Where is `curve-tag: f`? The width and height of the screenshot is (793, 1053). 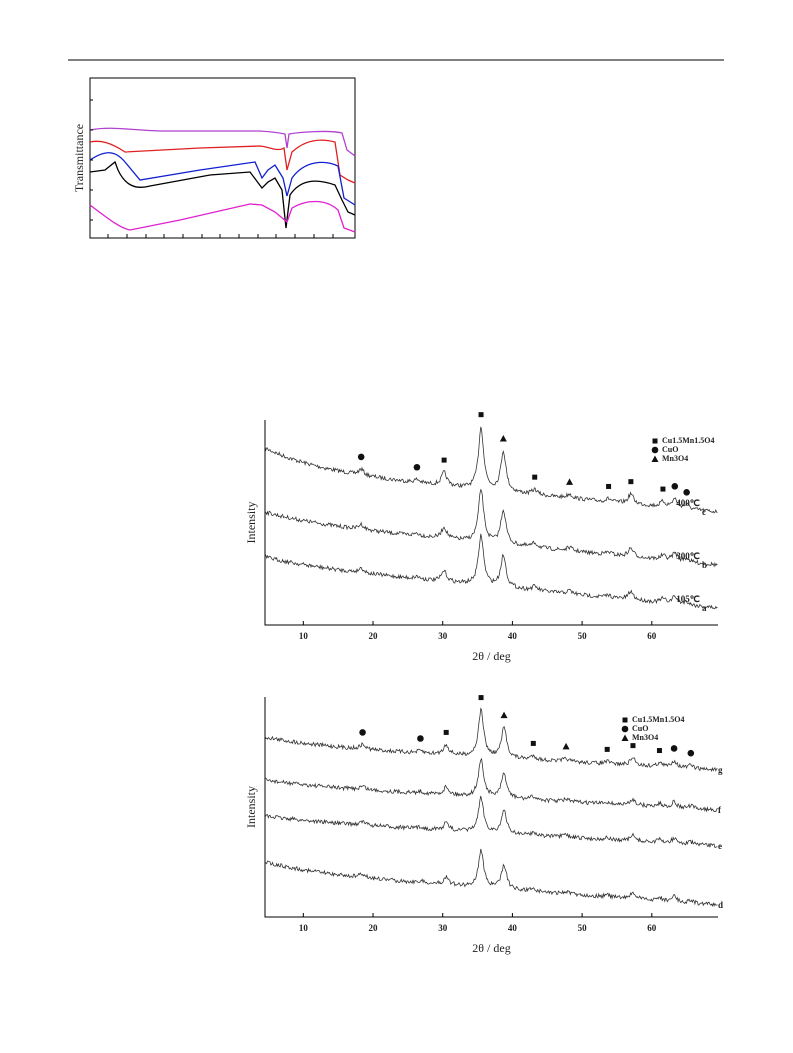
curve-tag: f is located at coordinates (720, 810).